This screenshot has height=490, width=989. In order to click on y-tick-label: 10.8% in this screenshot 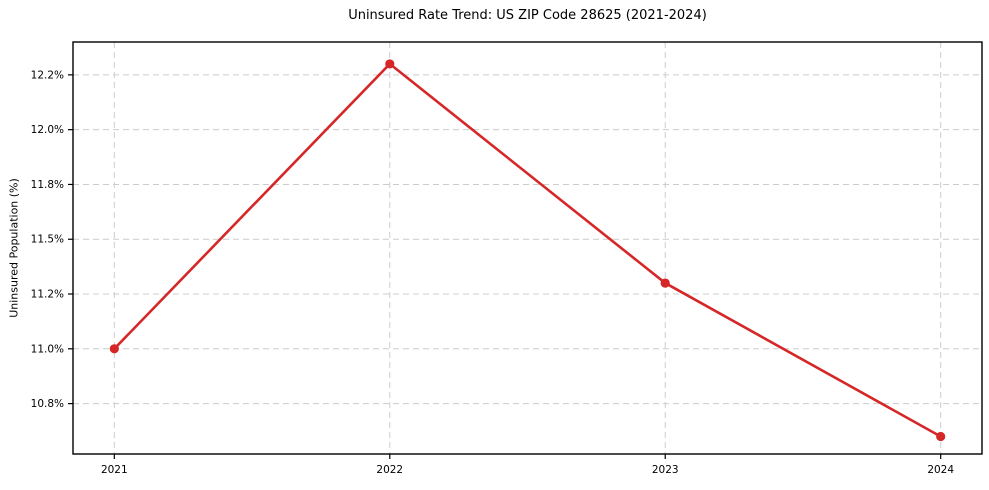, I will do `click(47, 404)`.